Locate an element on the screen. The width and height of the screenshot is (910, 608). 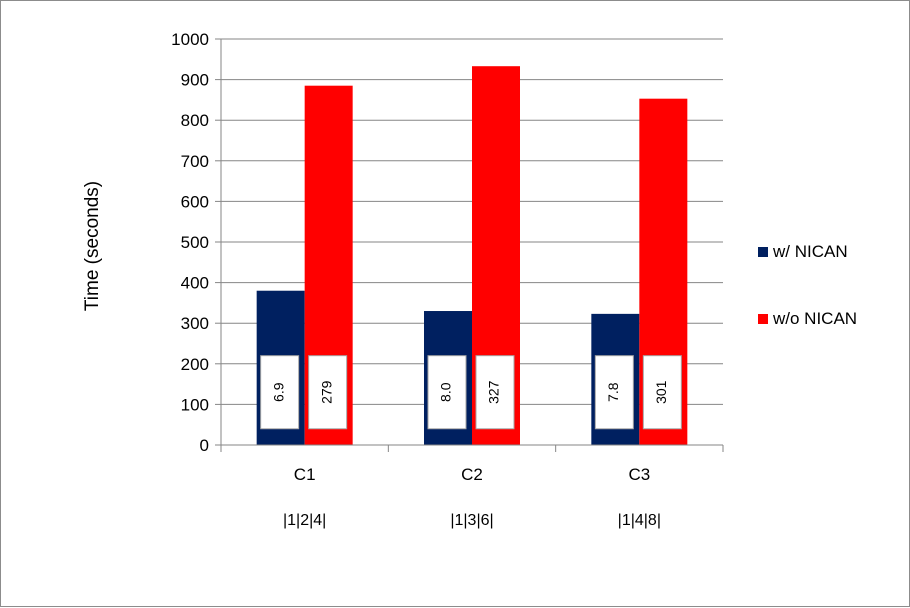
legend: w/ NICAN w/o NICAN is located at coordinates (807, 285).